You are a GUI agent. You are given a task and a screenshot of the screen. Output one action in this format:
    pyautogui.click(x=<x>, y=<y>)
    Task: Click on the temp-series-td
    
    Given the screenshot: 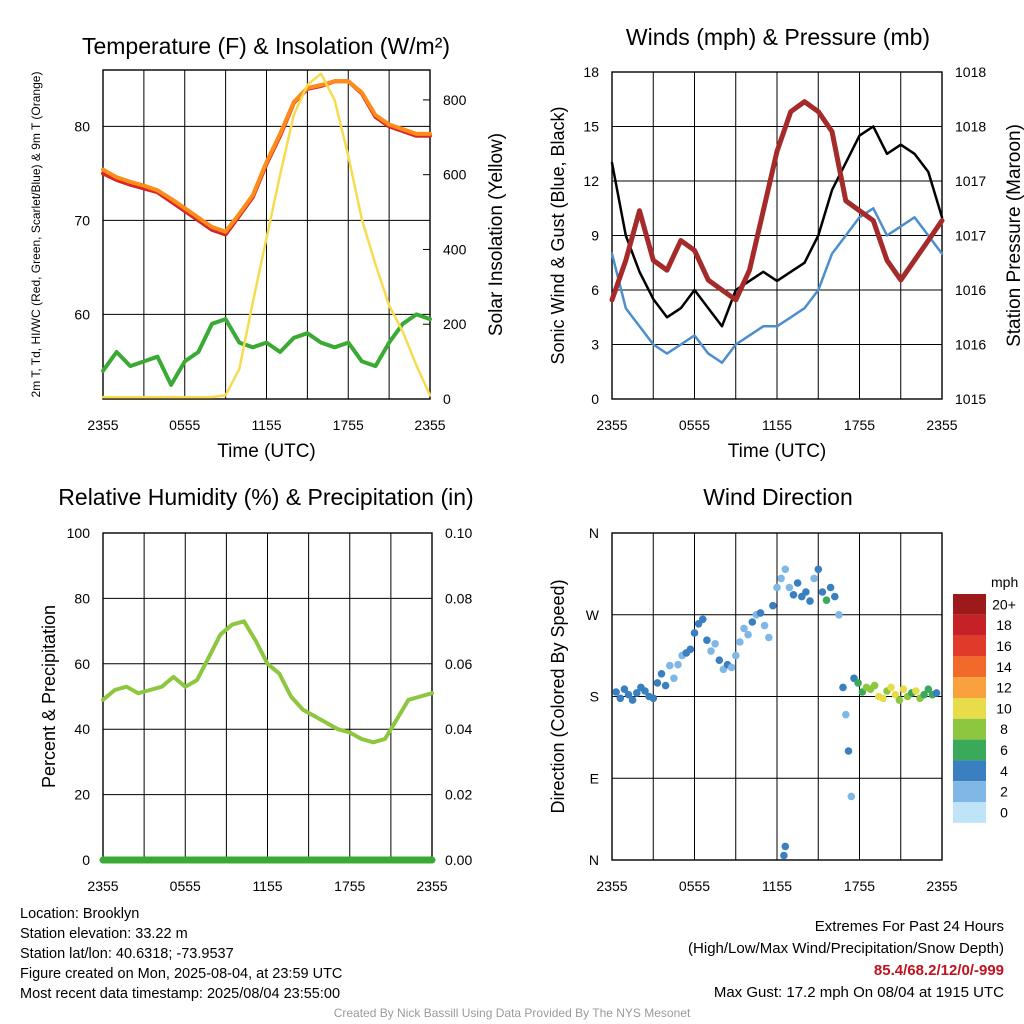 What is the action you would take?
    pyautogui.click(x=266, y=349)
    